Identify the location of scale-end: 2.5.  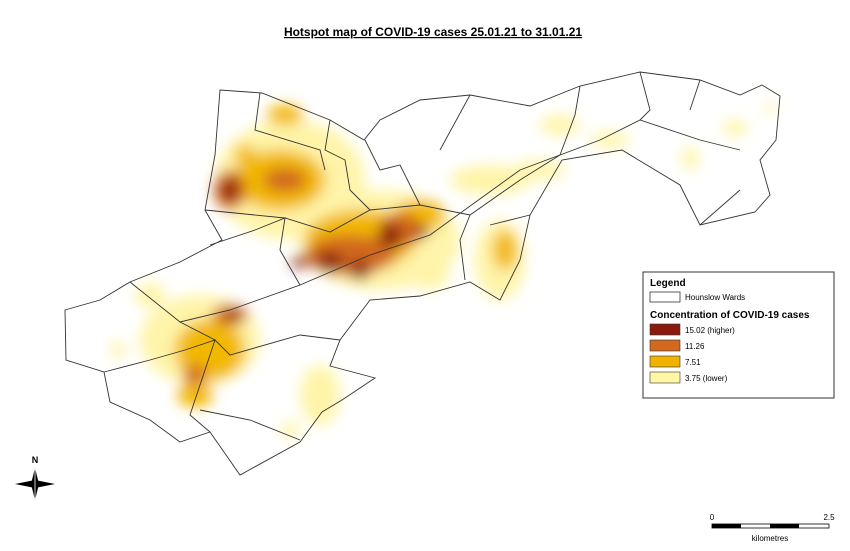
(829, 517).